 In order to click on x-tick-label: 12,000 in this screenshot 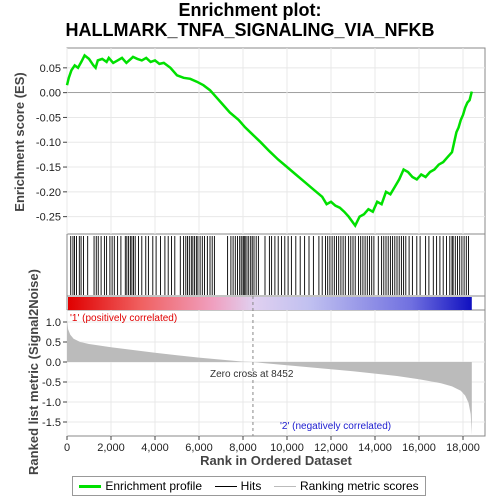, I will do `click(331, 448)`.